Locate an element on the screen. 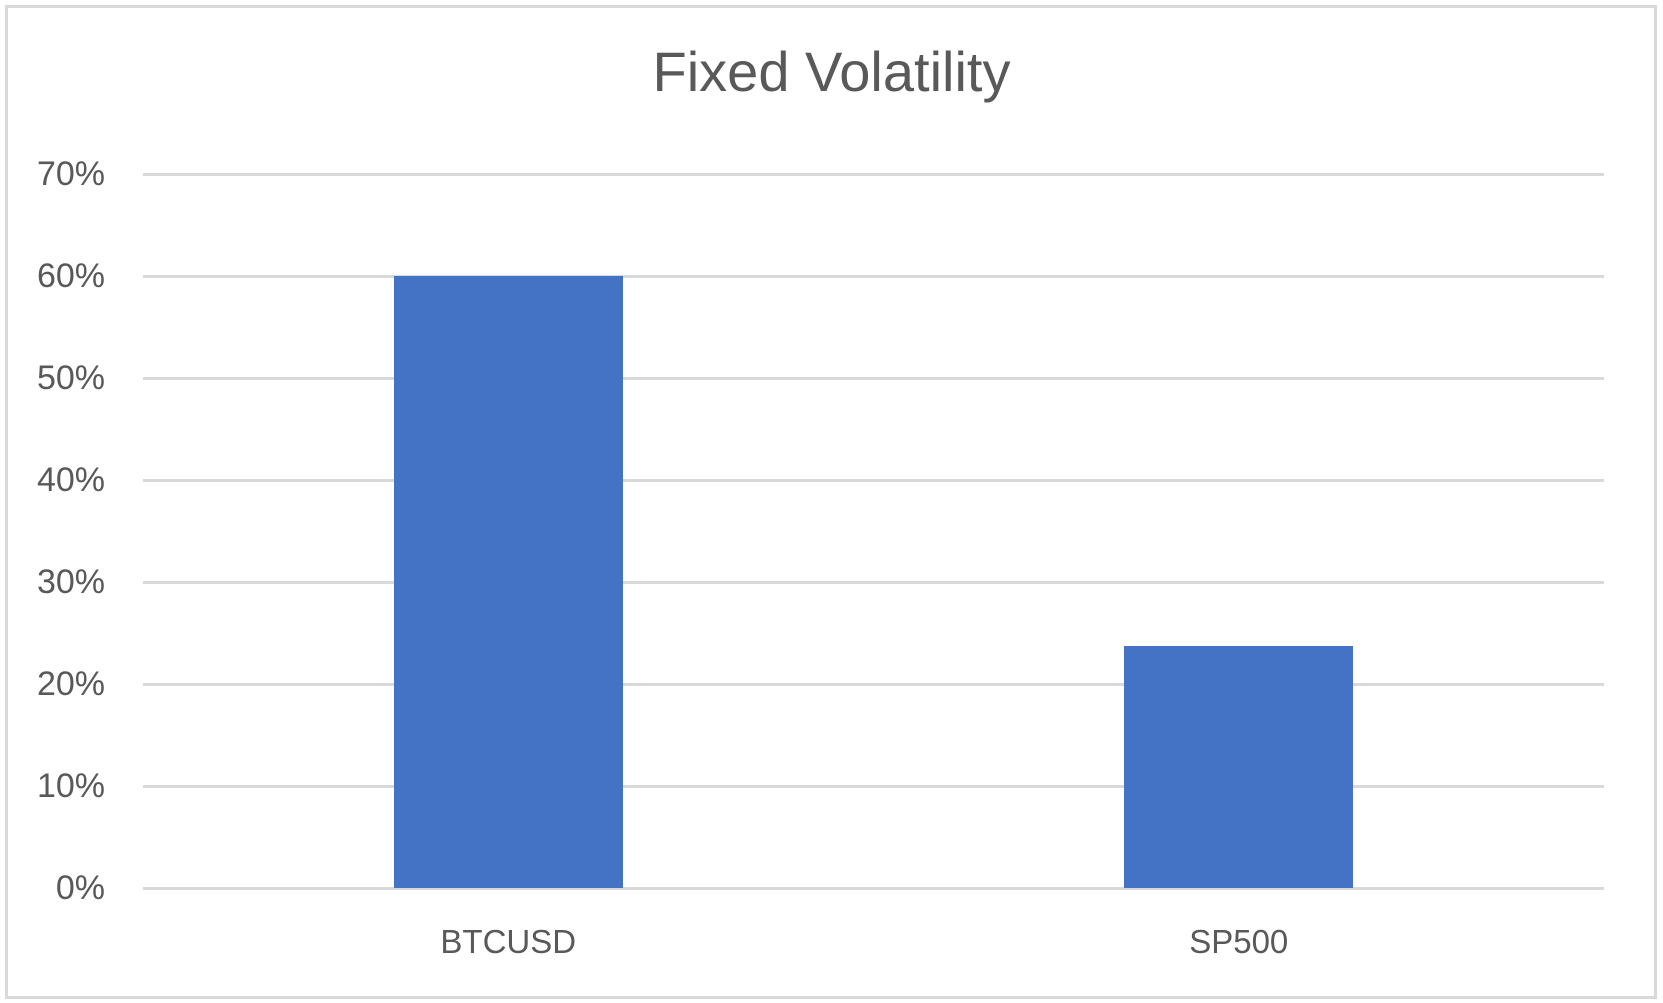 This screenshot has height=1003, width=1663. chart-title: Fixed Volatility is located at coordinates (831, 71).